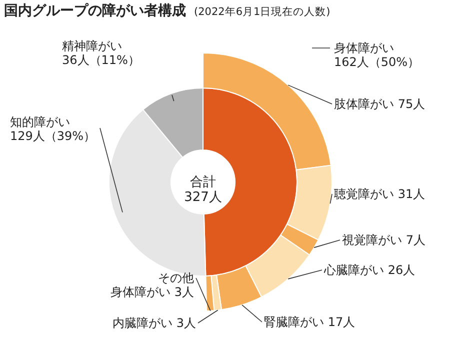  What do you see at coordinates (310, 322) in the screenshot?
I see `category-label: 腎臓障がい 17人` at bounding box center [310, 322].